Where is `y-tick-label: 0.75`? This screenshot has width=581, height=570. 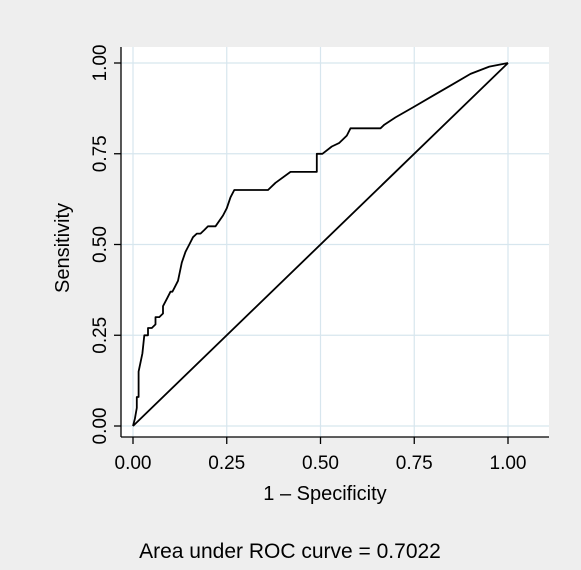
y-tick-label: 0.75 is located at coordinates (100, 153).